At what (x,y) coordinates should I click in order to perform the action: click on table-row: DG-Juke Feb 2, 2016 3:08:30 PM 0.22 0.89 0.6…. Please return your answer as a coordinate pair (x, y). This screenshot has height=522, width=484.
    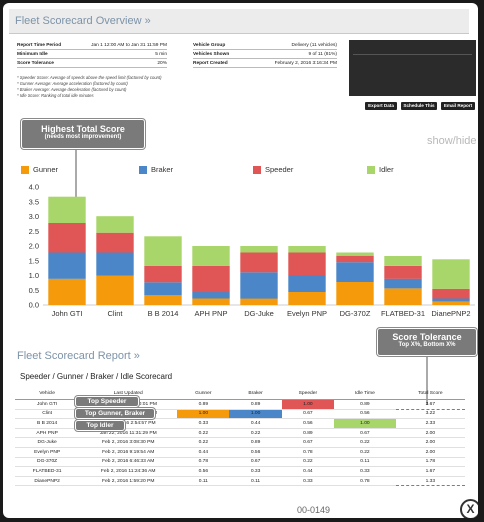
    Looking at the image, I should click on (240, 442).